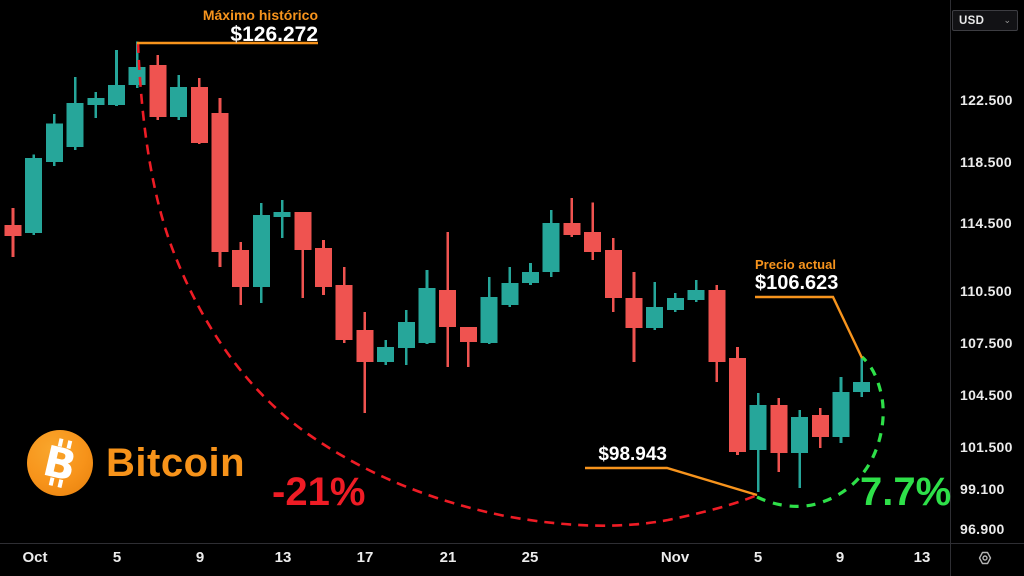 Image resolution: width=1024 pixels, height=576 pixels. What do you see at coordinates (675, 557) in the screenshot?
I see `time-tick-label: Nov` at bounding box center [675, 557].